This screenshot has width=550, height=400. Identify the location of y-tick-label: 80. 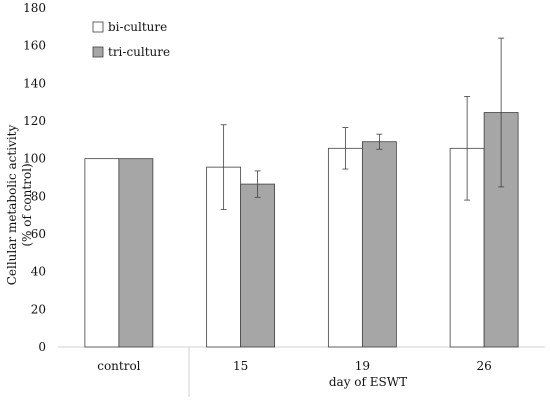
(38, 196).